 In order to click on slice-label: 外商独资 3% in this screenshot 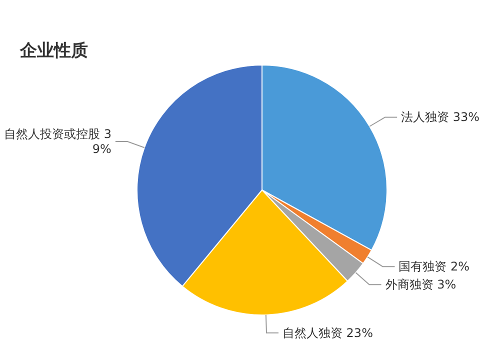, I will do `click(420, 285)`.